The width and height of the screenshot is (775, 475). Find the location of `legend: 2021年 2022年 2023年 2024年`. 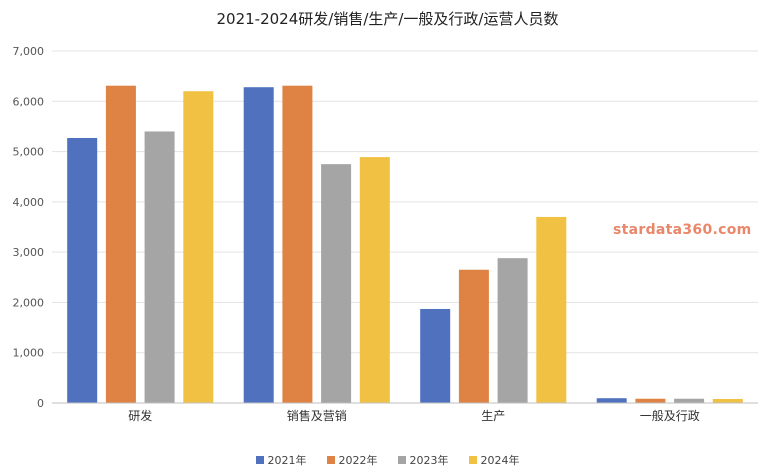

legend: 2021年 2022年 2023年 2024年 is located at coordinates (387, 460).